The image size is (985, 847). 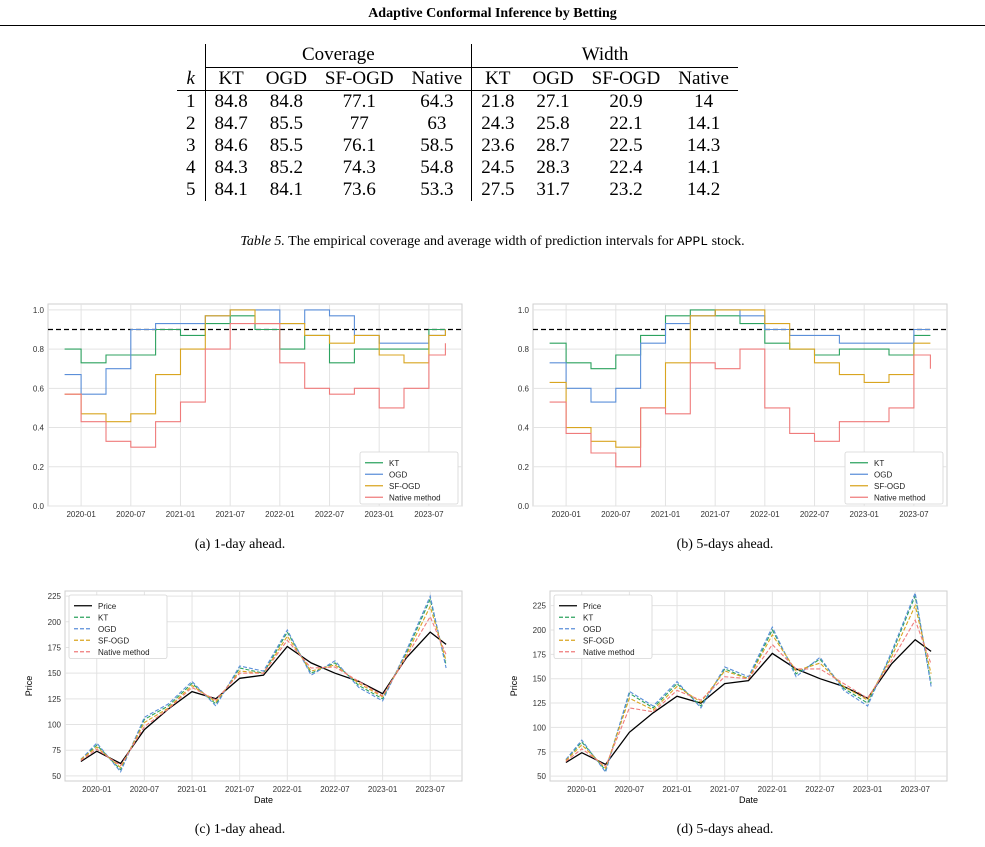 I want to click on value-cell: 85.2, so click(x=286, y=167).